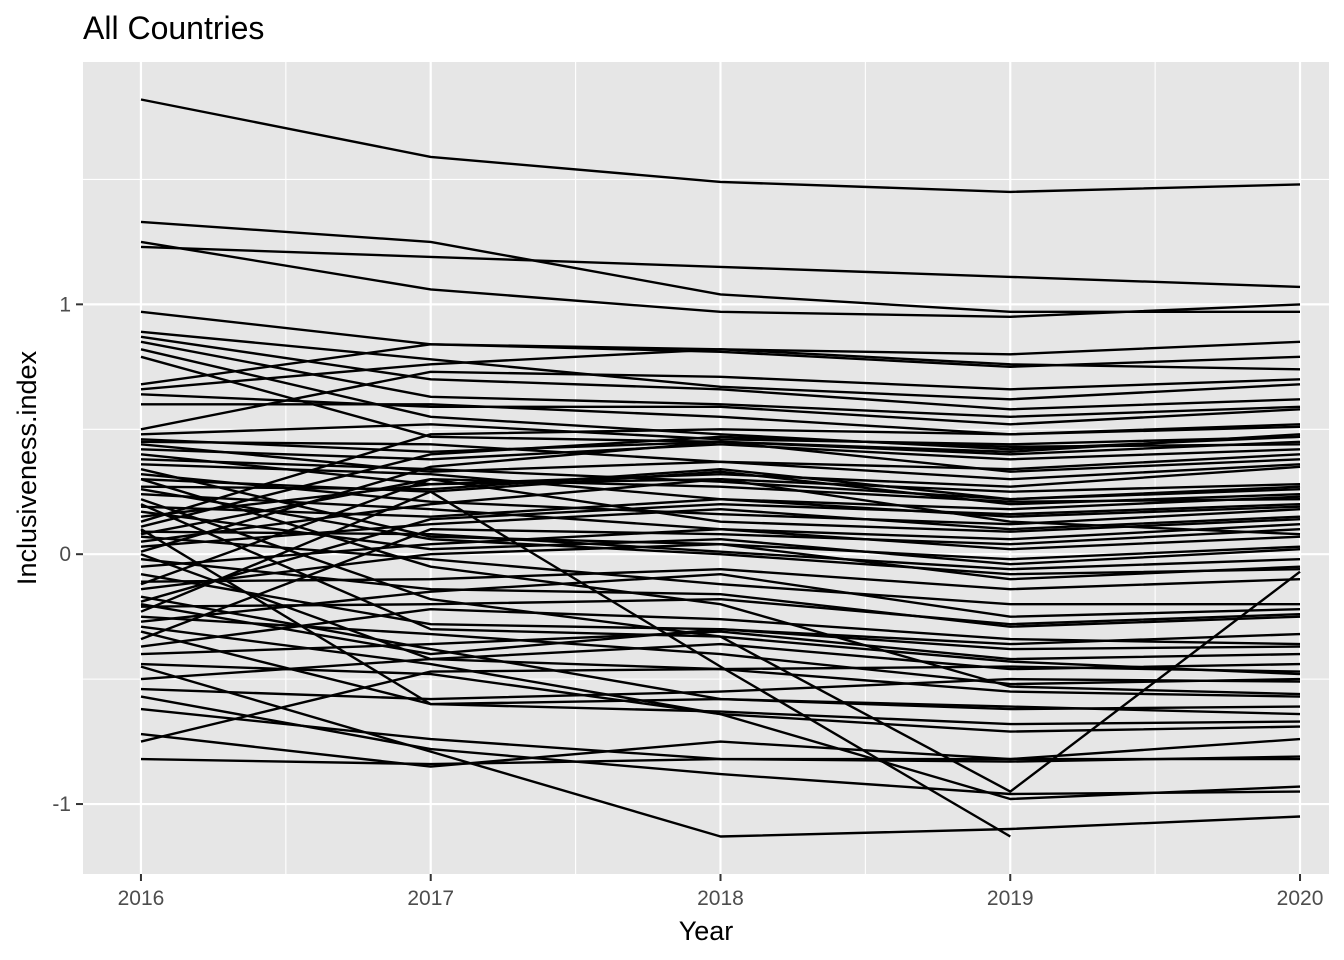 The image size is (1344, 960). What do you see at coordinates (27, 467) in the screenshot?
I see `y-axis-title: Inclusiveness.index` at bounding box center [27, 467].